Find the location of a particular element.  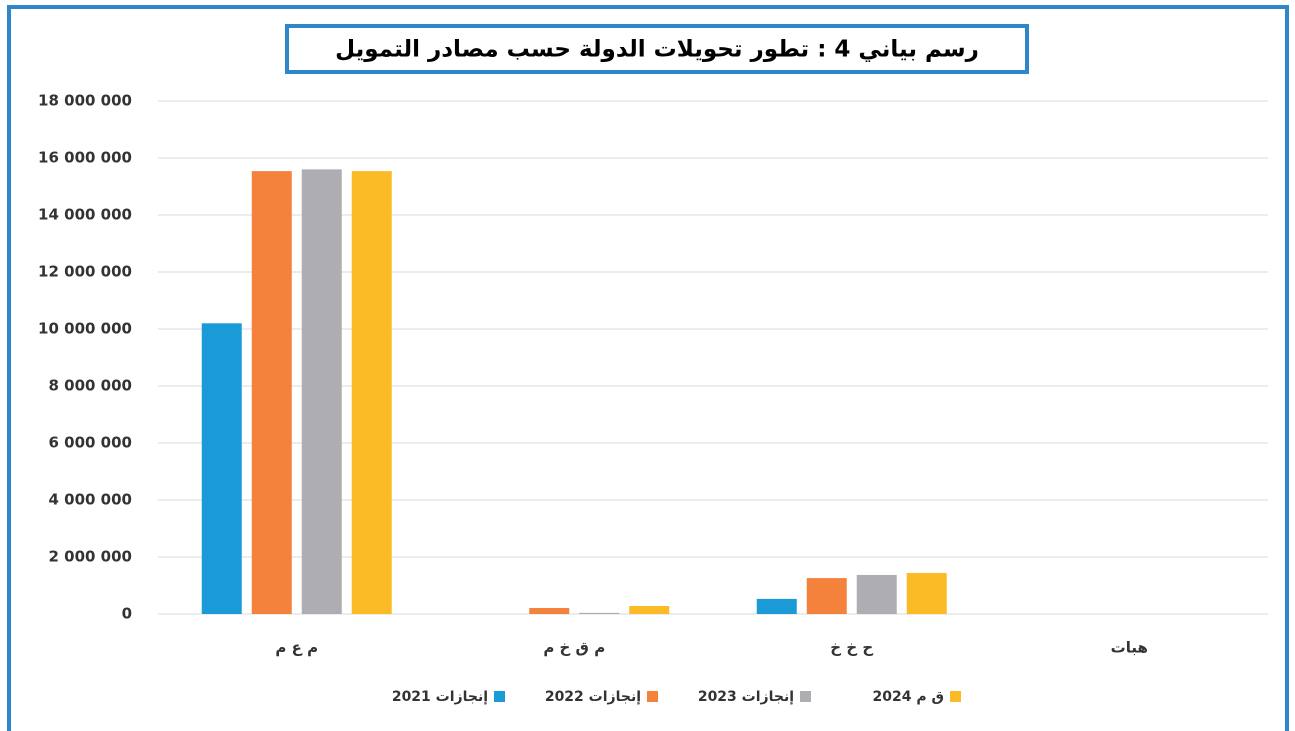

legend-label: إنجازات 2021 is located at coordinates (440, 697).